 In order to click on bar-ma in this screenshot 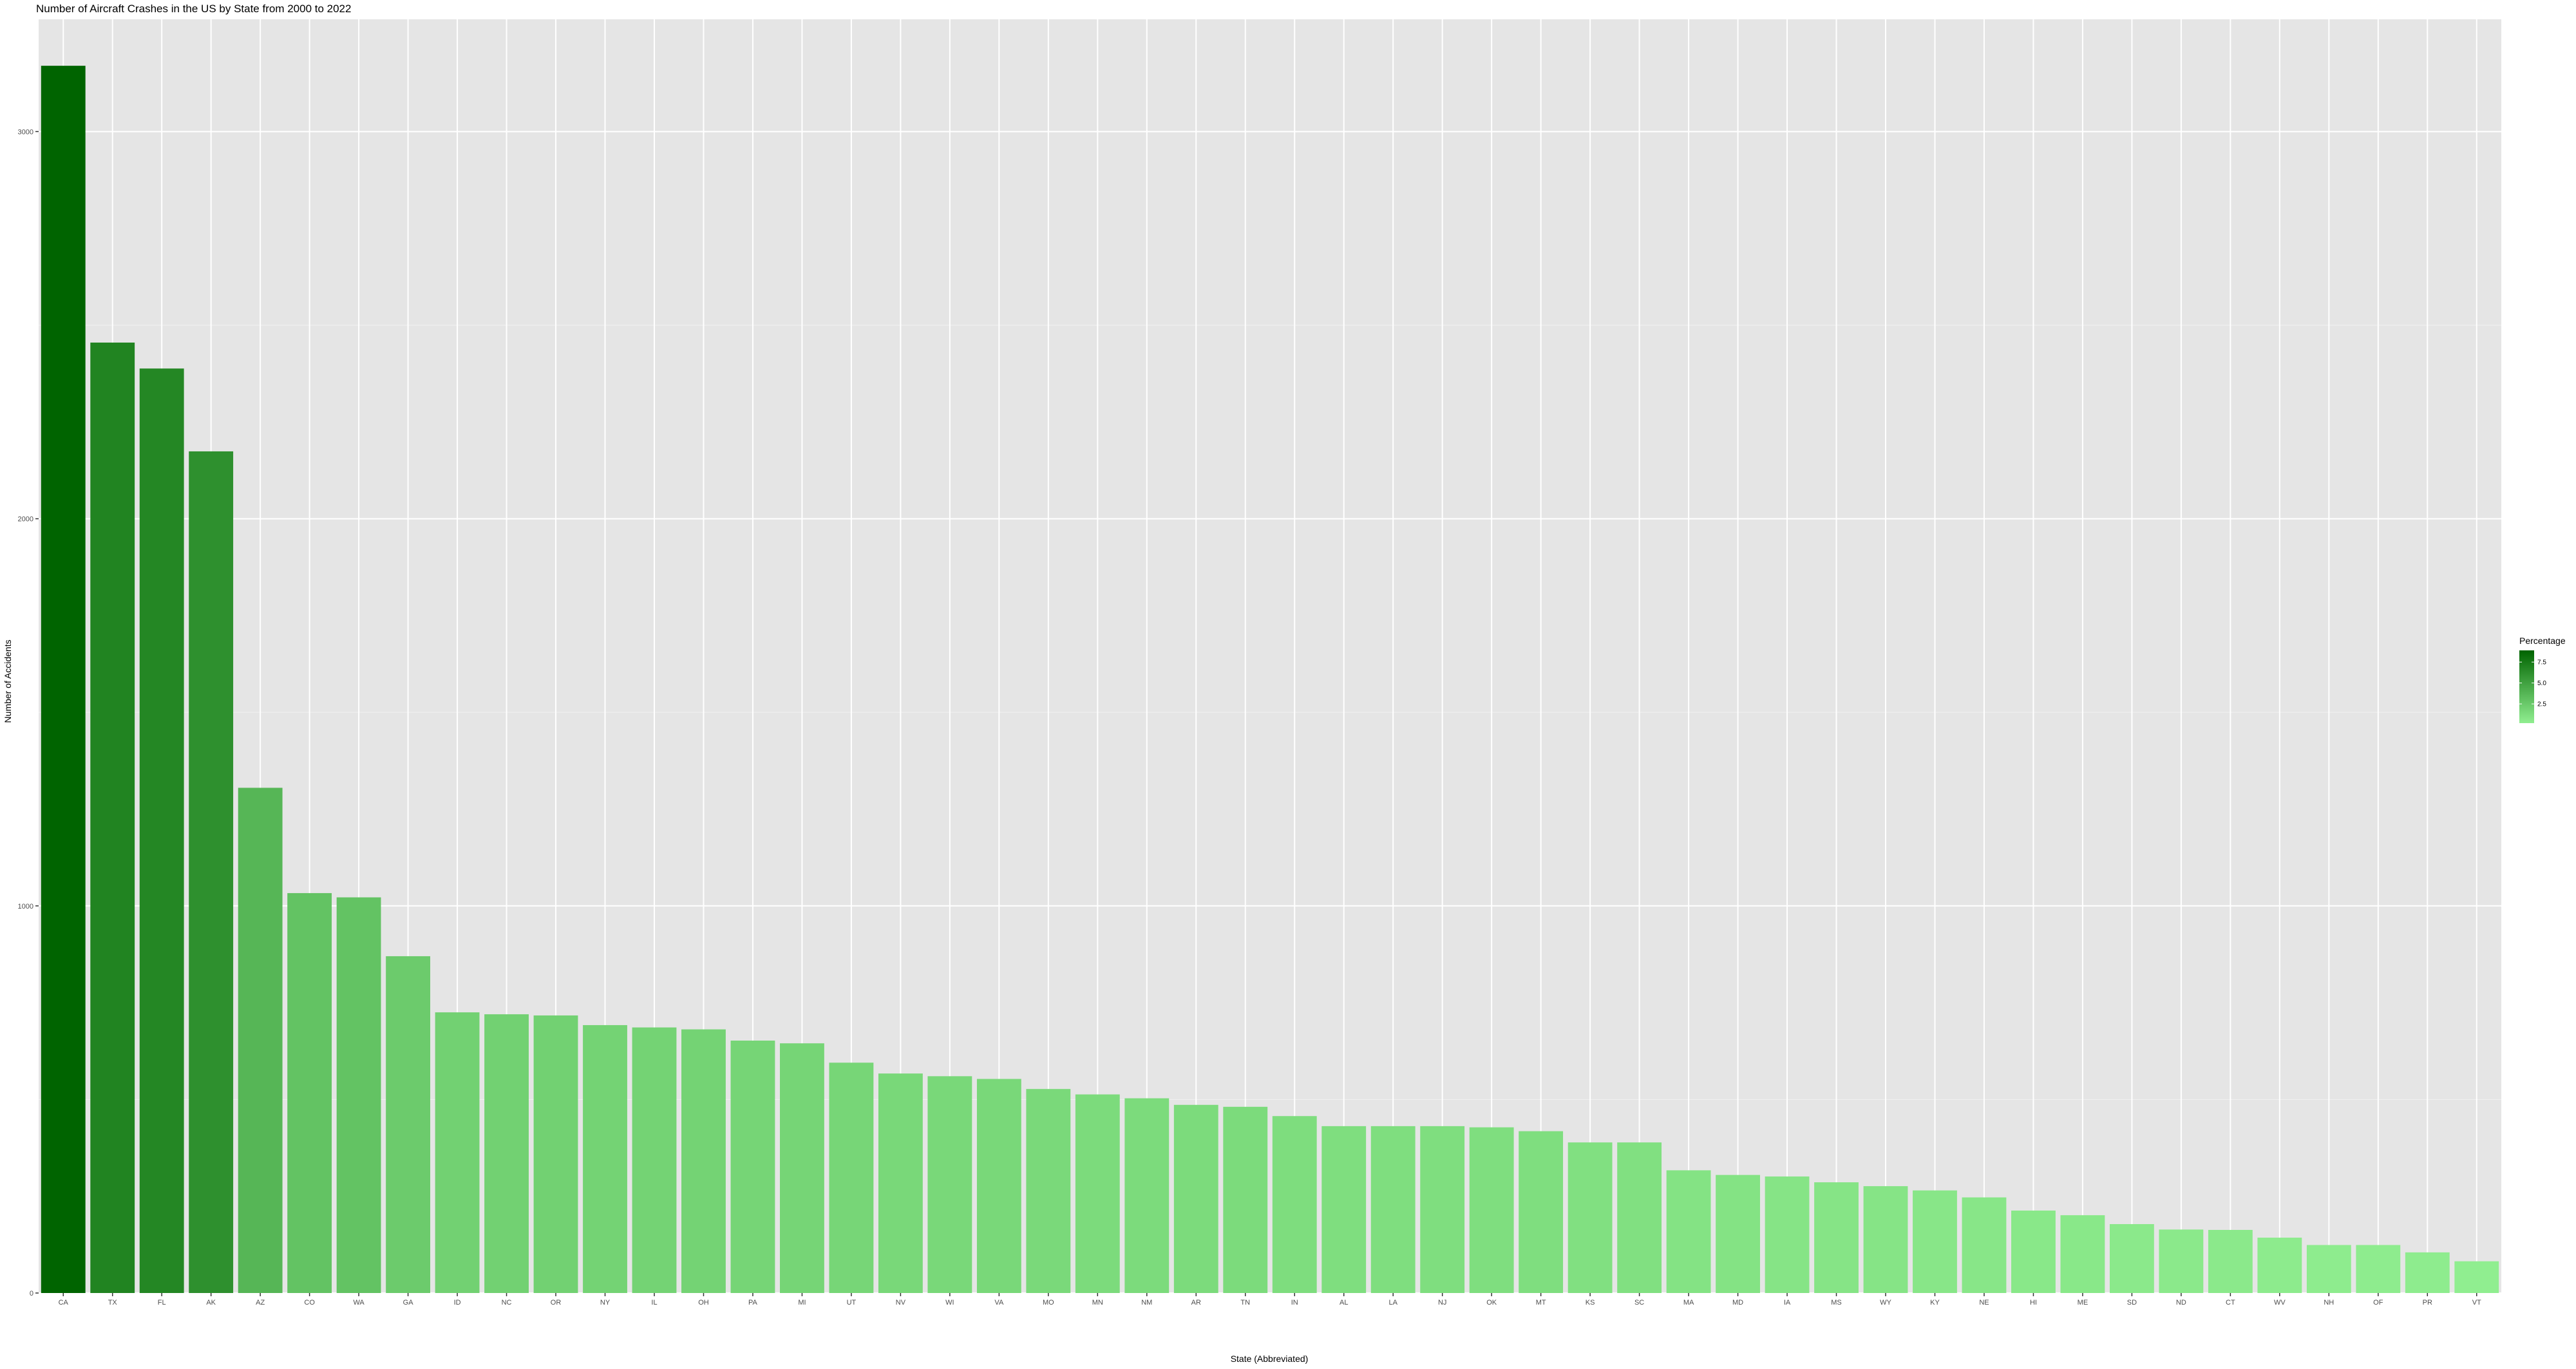, I will do `click(1688, 1231)`.